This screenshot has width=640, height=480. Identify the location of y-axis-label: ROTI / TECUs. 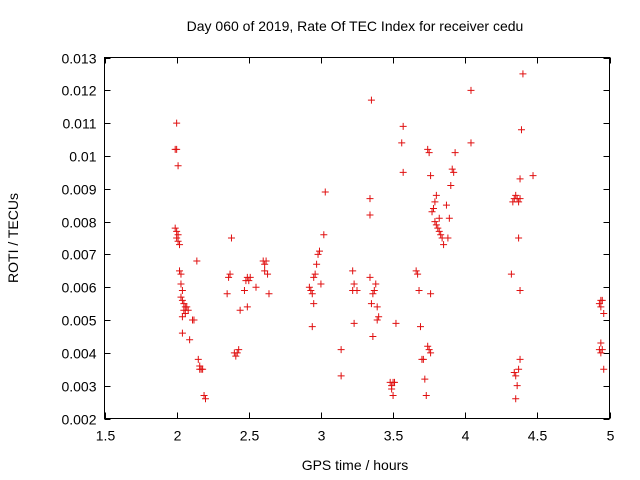
(13, 238).